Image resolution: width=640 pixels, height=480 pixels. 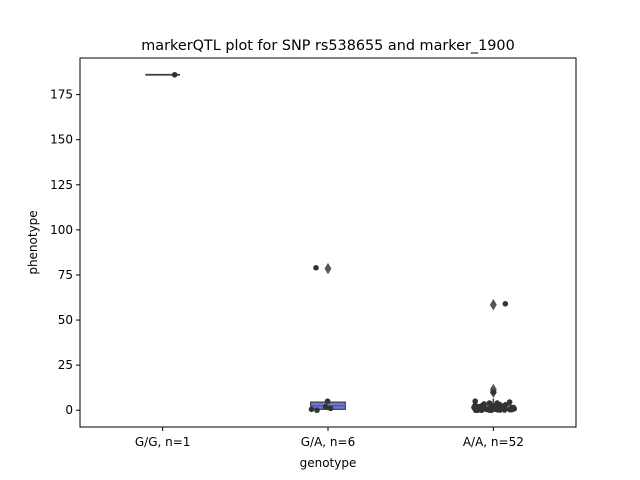 I want to click on y-tick-label: 75, so click(x=65, y=275).